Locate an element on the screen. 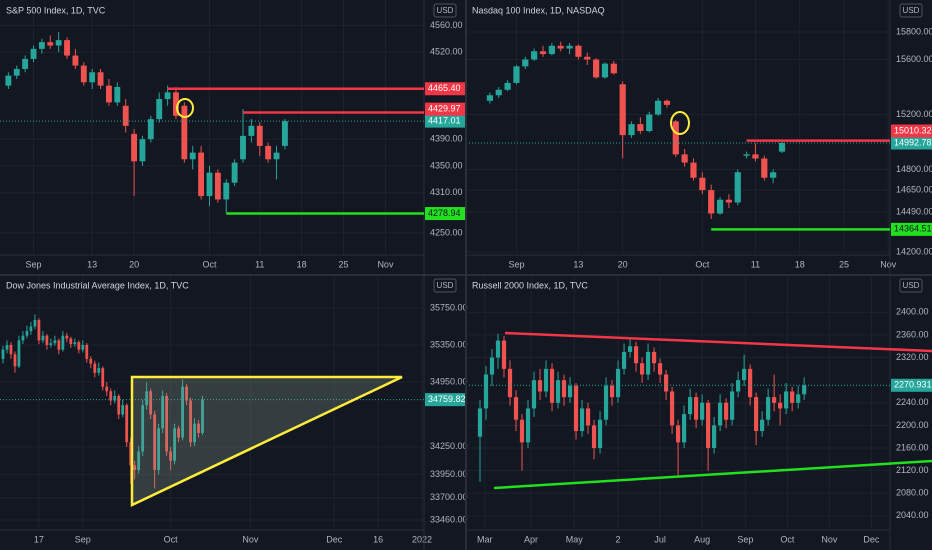  y-tick-label: 2360.00 is located at coordinates (912, 334).